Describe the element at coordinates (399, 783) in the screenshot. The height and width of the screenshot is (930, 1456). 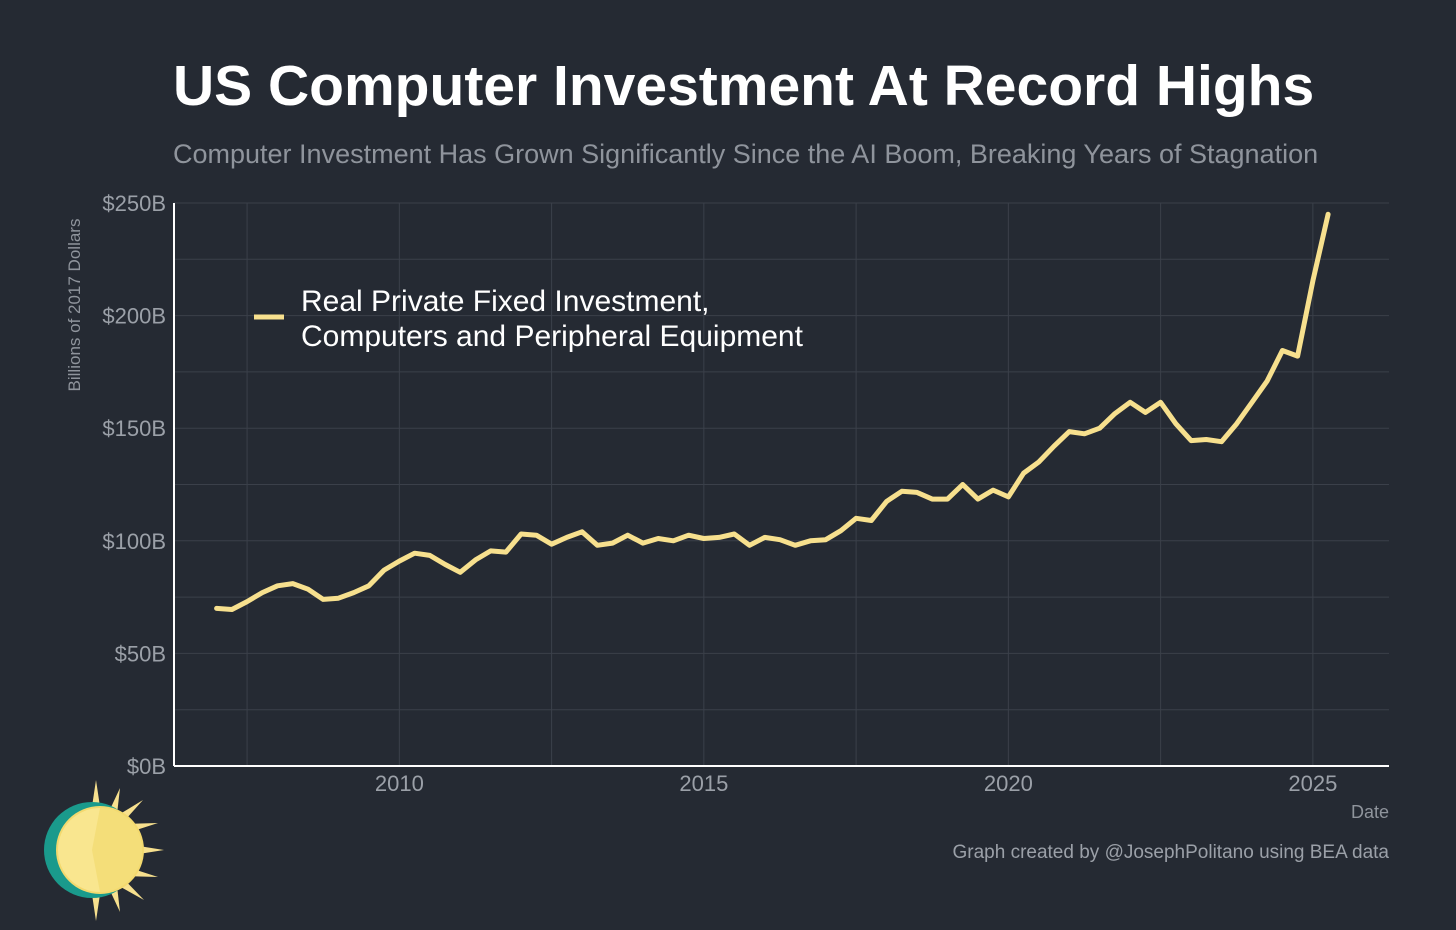
I see `x-tick-label: 2010` at that location.